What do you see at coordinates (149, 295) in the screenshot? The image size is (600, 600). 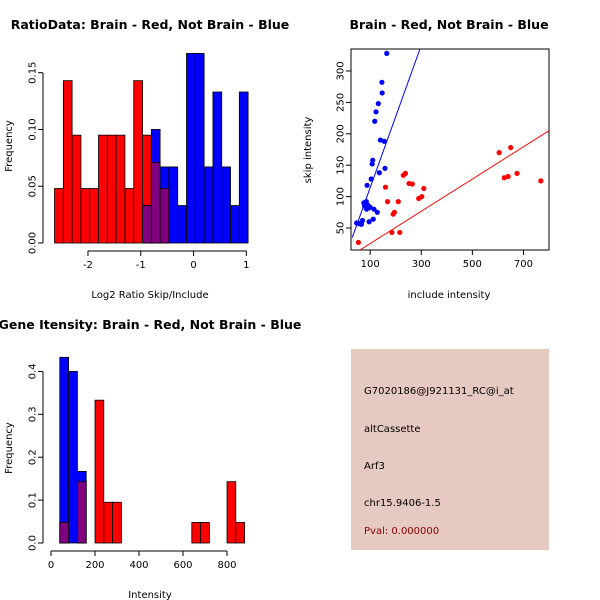 I see `ratio-histogram-xlabel: Log2 Ratio Skip/Include` at bounding box center [149, 295].